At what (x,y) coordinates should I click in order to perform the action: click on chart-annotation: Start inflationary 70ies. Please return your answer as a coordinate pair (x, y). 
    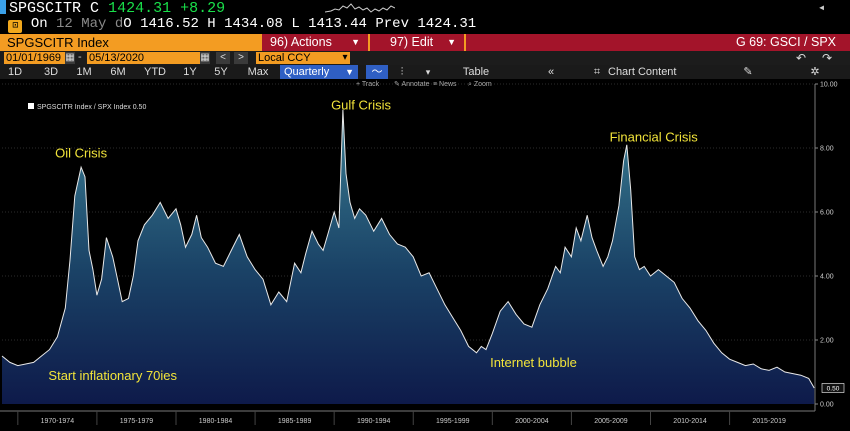
    Looking at the image, I should click on (112, 375).